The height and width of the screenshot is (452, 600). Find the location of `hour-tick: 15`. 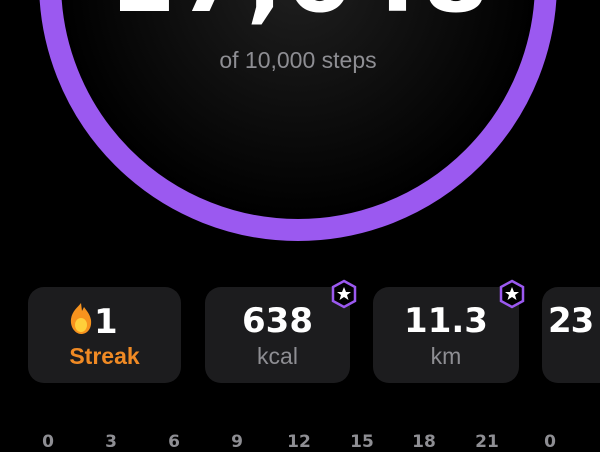

hour-tick: 15 is located at coordinates (362, 442).